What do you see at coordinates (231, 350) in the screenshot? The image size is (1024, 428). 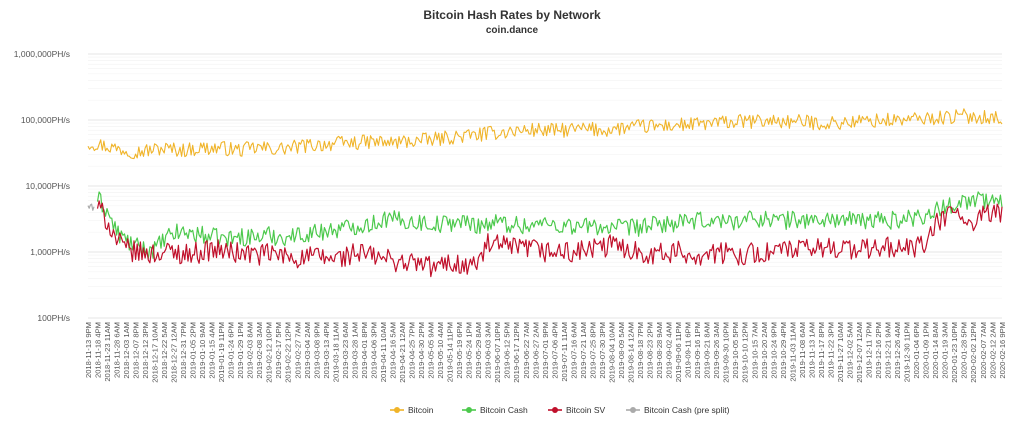 I see `x-tick-label: 2019-01-24 6PM` at bounding box center [231, 350].